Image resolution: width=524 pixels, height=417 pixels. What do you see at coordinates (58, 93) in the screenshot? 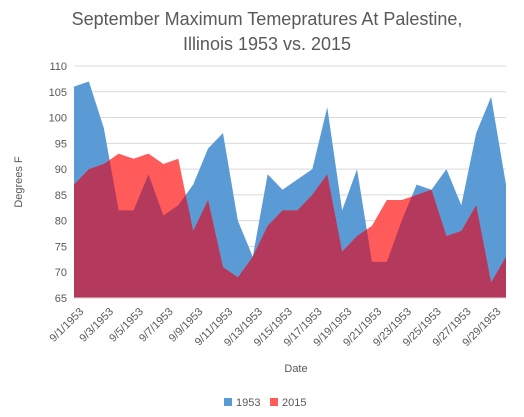
I see `y-tick-label-105: 105` at bounding box center [58, 93].